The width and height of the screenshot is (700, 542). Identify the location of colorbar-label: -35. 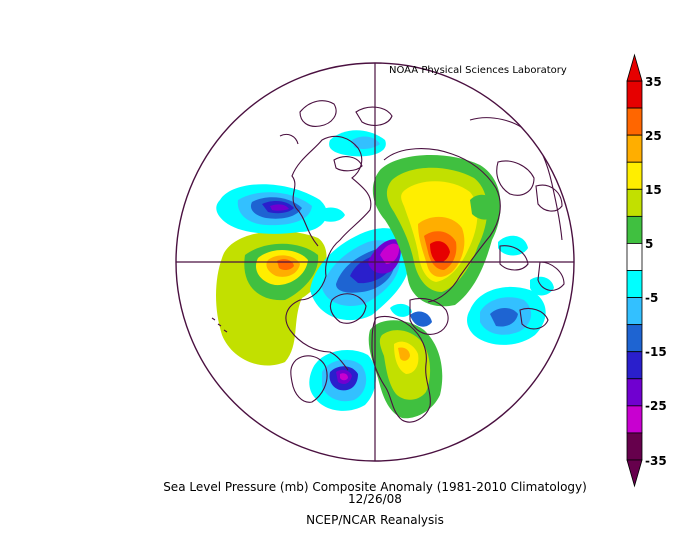
(656, 461).